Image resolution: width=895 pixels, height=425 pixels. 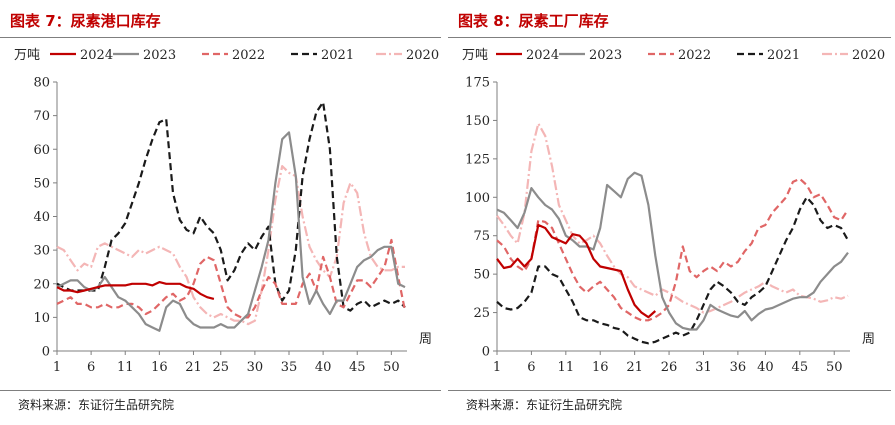 I want to click on series-line-2023, so click(x=672, y=251).